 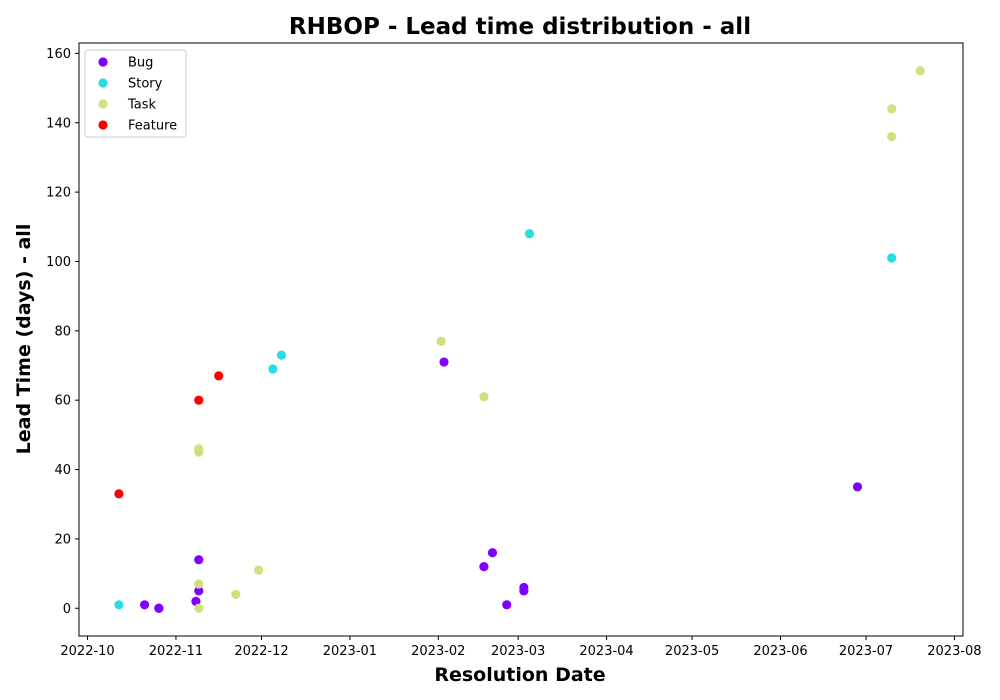 What do you see at coordinates (519, 675) in the screenshot?
I see `x-axis-label: Resolution Date` at bounding box center [519, 675].